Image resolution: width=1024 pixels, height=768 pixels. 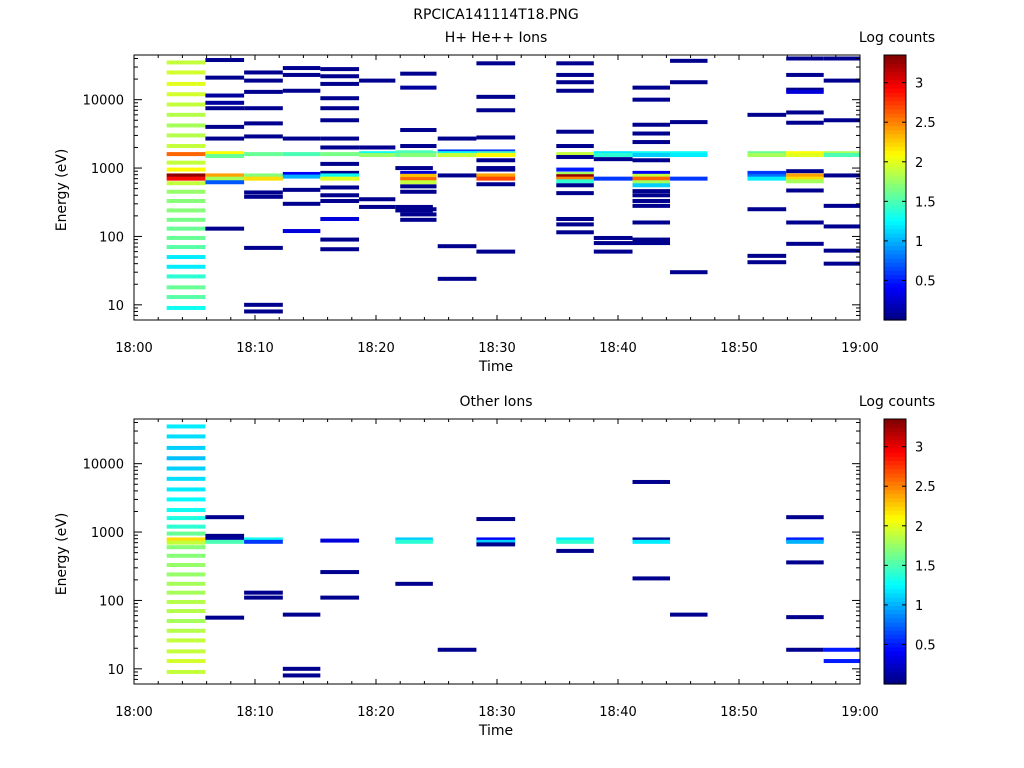 What do you see at coordinates (925, 281) in the screenshot?
I see `colorbar-tick-label: 0.5` at bounding box center [925, 281].